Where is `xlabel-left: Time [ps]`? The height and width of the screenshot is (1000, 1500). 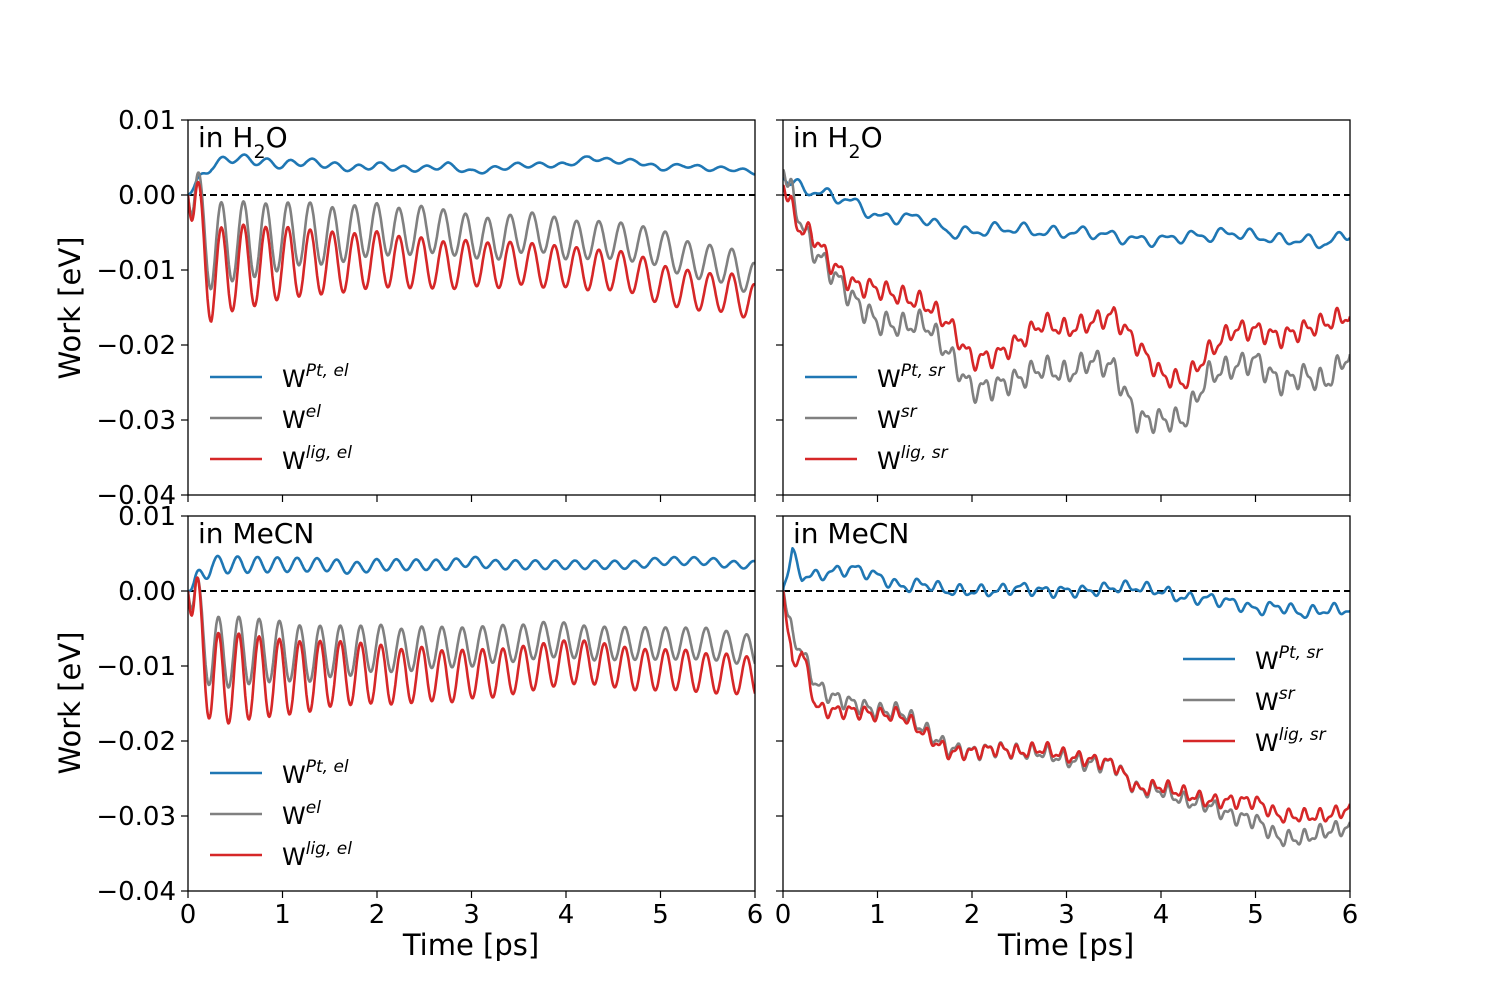 xlabel-left: Time [ps] is located at coordinates (470, 945).